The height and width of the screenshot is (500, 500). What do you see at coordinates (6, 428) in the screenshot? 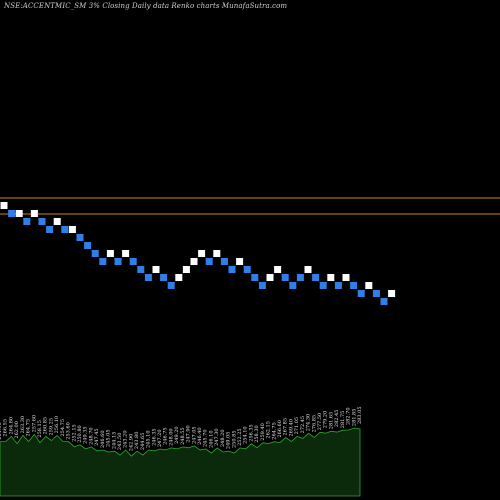
I see `volume-label: 266.55` at bounding box center [6, 428].